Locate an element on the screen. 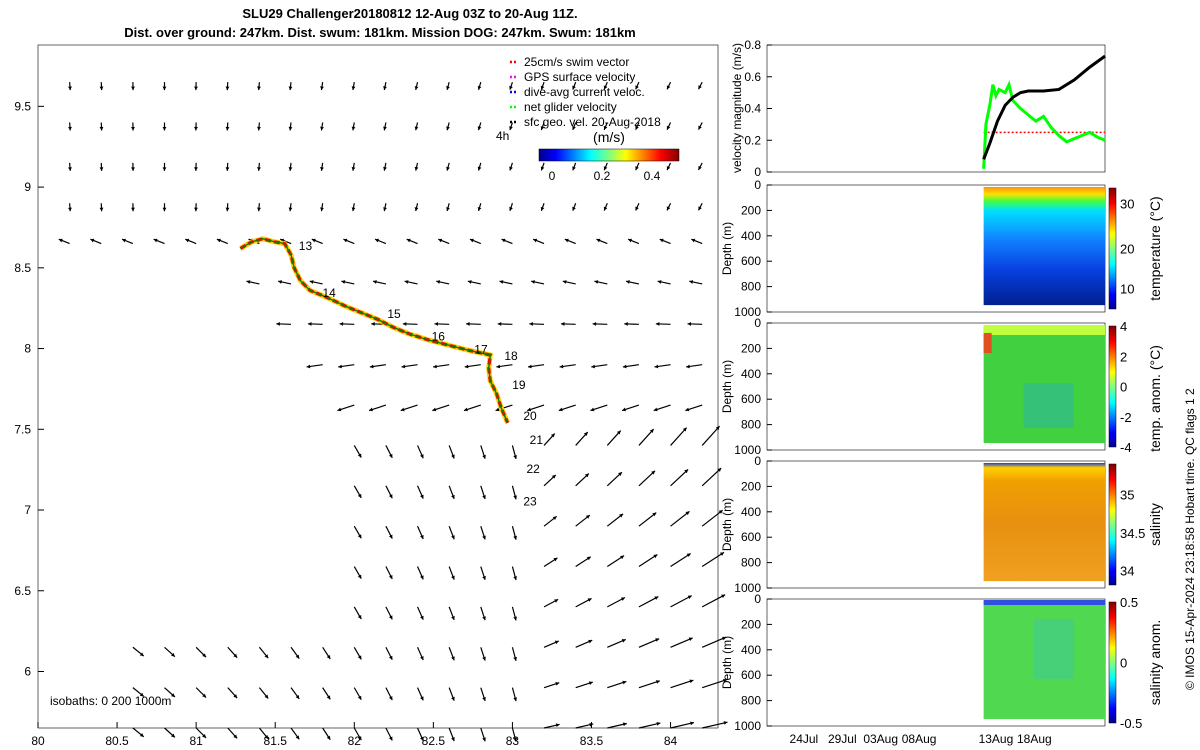 The height and width of the screenshot is (750, 1200). day-label: 16 is located at coordinates (439, 337).